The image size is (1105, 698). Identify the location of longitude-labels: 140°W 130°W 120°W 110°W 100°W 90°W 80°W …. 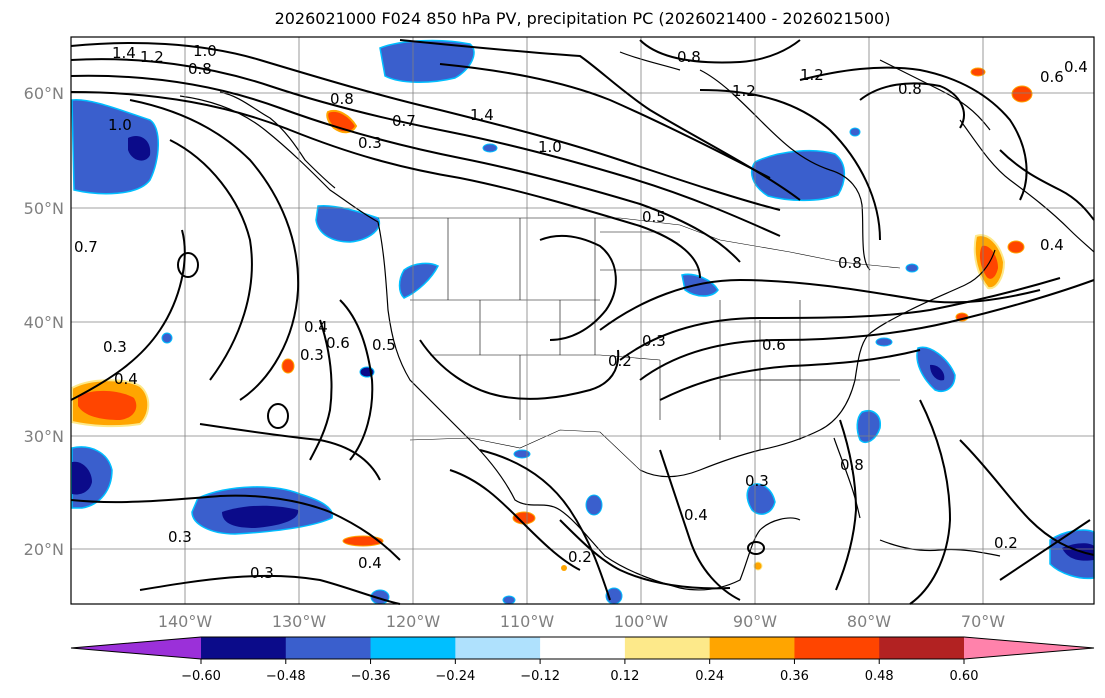
(581, 621).